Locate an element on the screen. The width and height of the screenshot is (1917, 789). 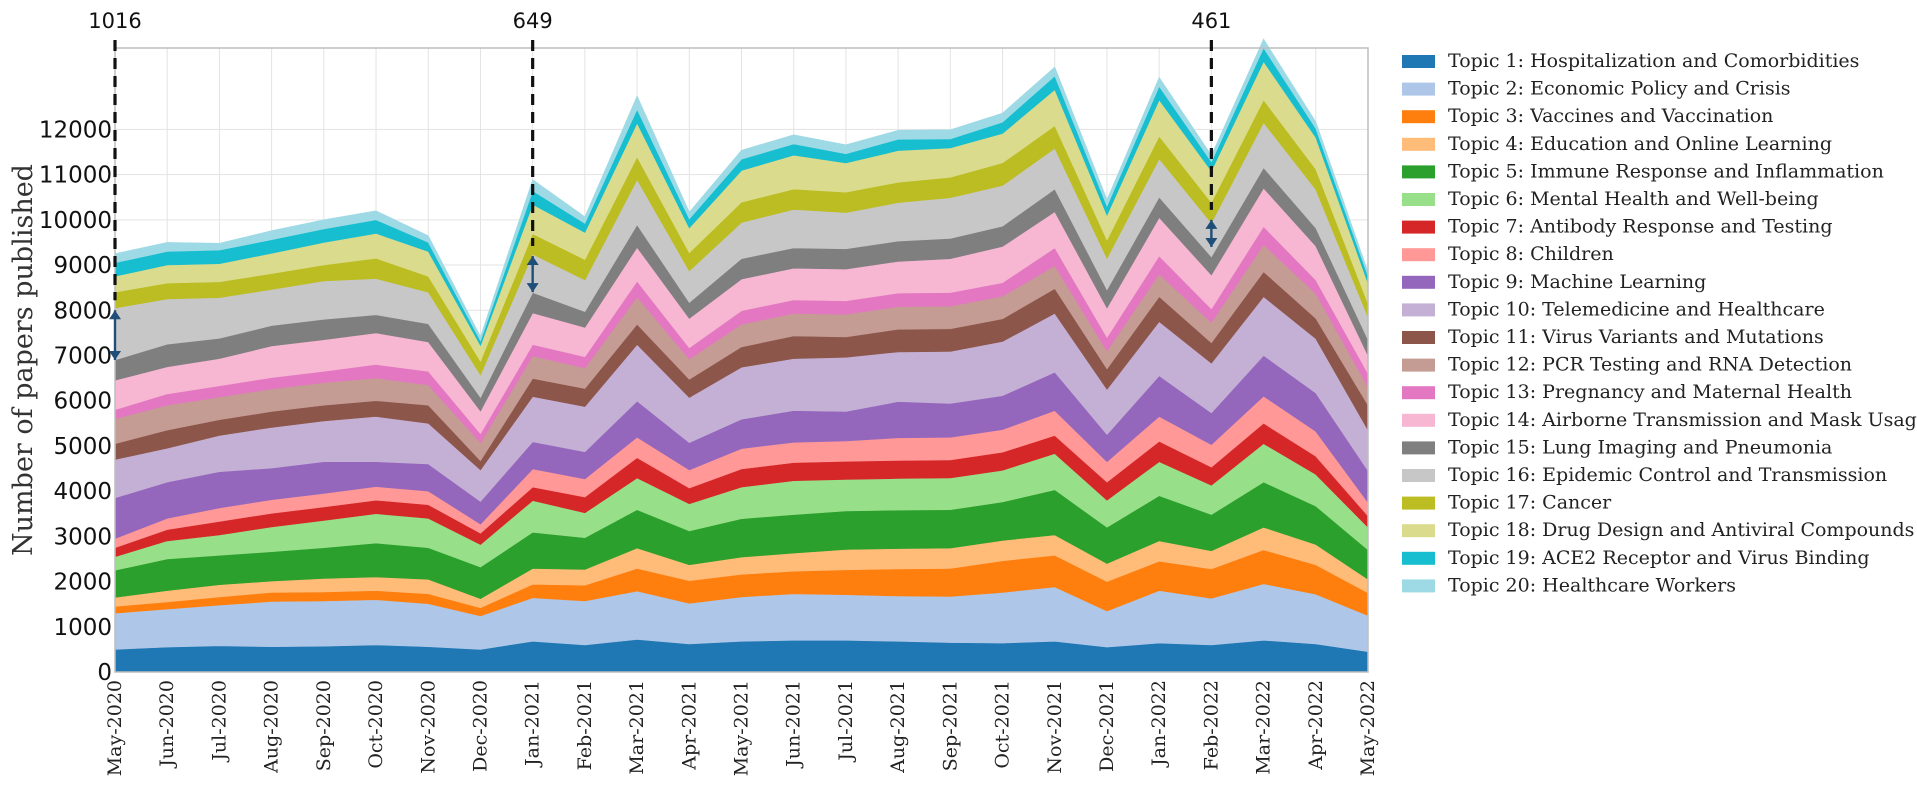
annotation: 1016 is located at coordinates (115, 184).